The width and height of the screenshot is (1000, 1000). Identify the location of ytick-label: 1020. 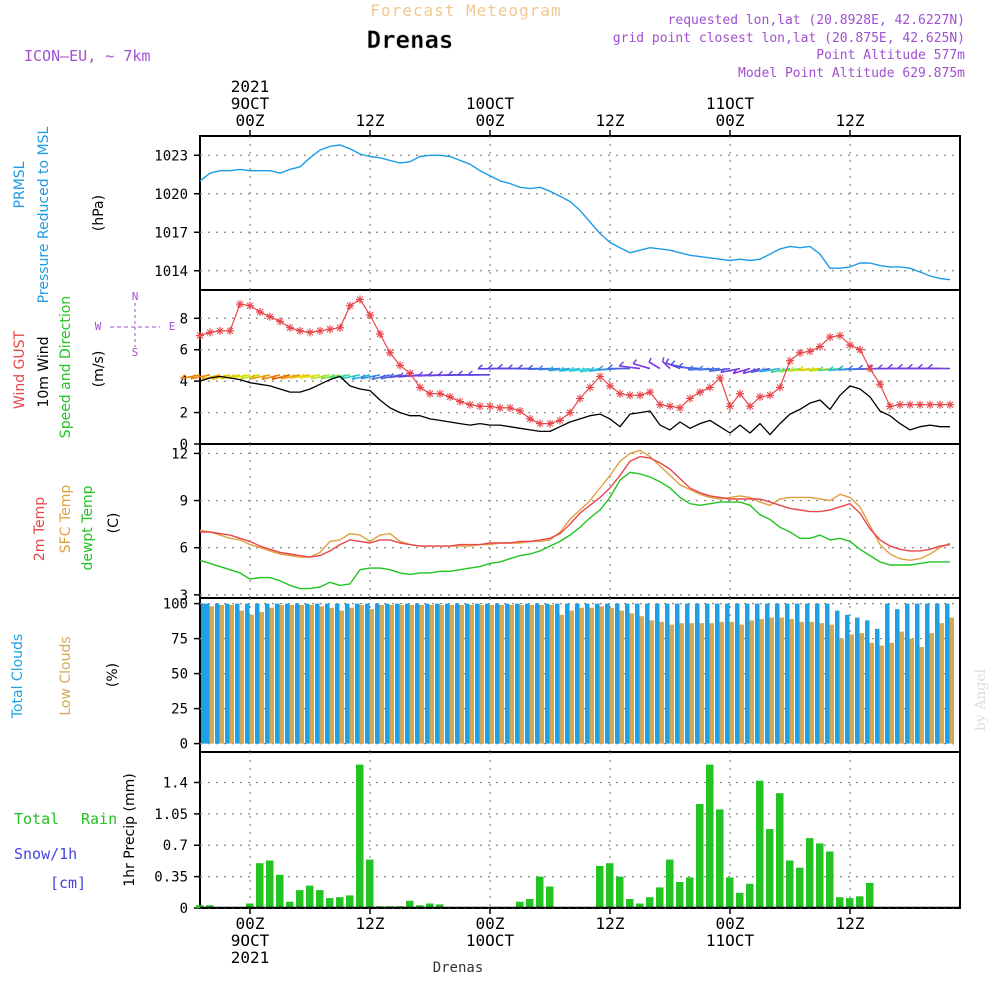
(171, 195).